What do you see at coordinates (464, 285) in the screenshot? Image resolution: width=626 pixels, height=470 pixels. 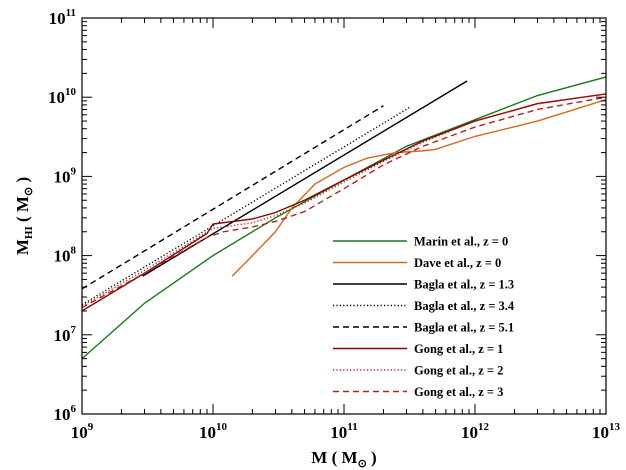 I see `legend-label-3: Bagla et al., z = 1.3` at bounding box center [464, 285].